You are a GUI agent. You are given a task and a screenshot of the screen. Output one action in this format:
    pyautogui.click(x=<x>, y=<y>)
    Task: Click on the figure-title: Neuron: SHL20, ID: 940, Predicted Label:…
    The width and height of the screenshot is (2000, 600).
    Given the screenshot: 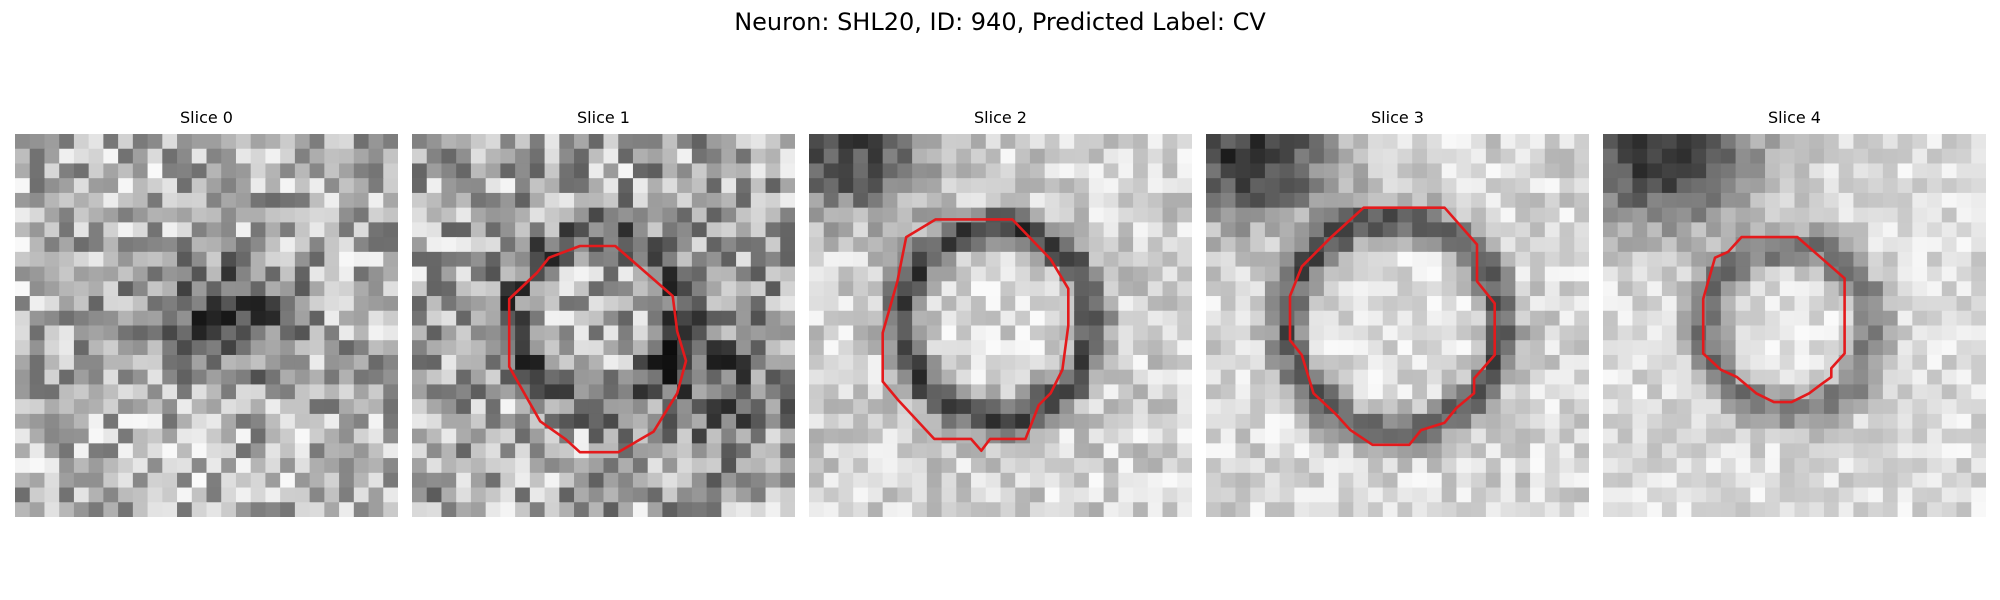 What is the action you would take?
    pyautogui.click(x=1000, y=22)
    